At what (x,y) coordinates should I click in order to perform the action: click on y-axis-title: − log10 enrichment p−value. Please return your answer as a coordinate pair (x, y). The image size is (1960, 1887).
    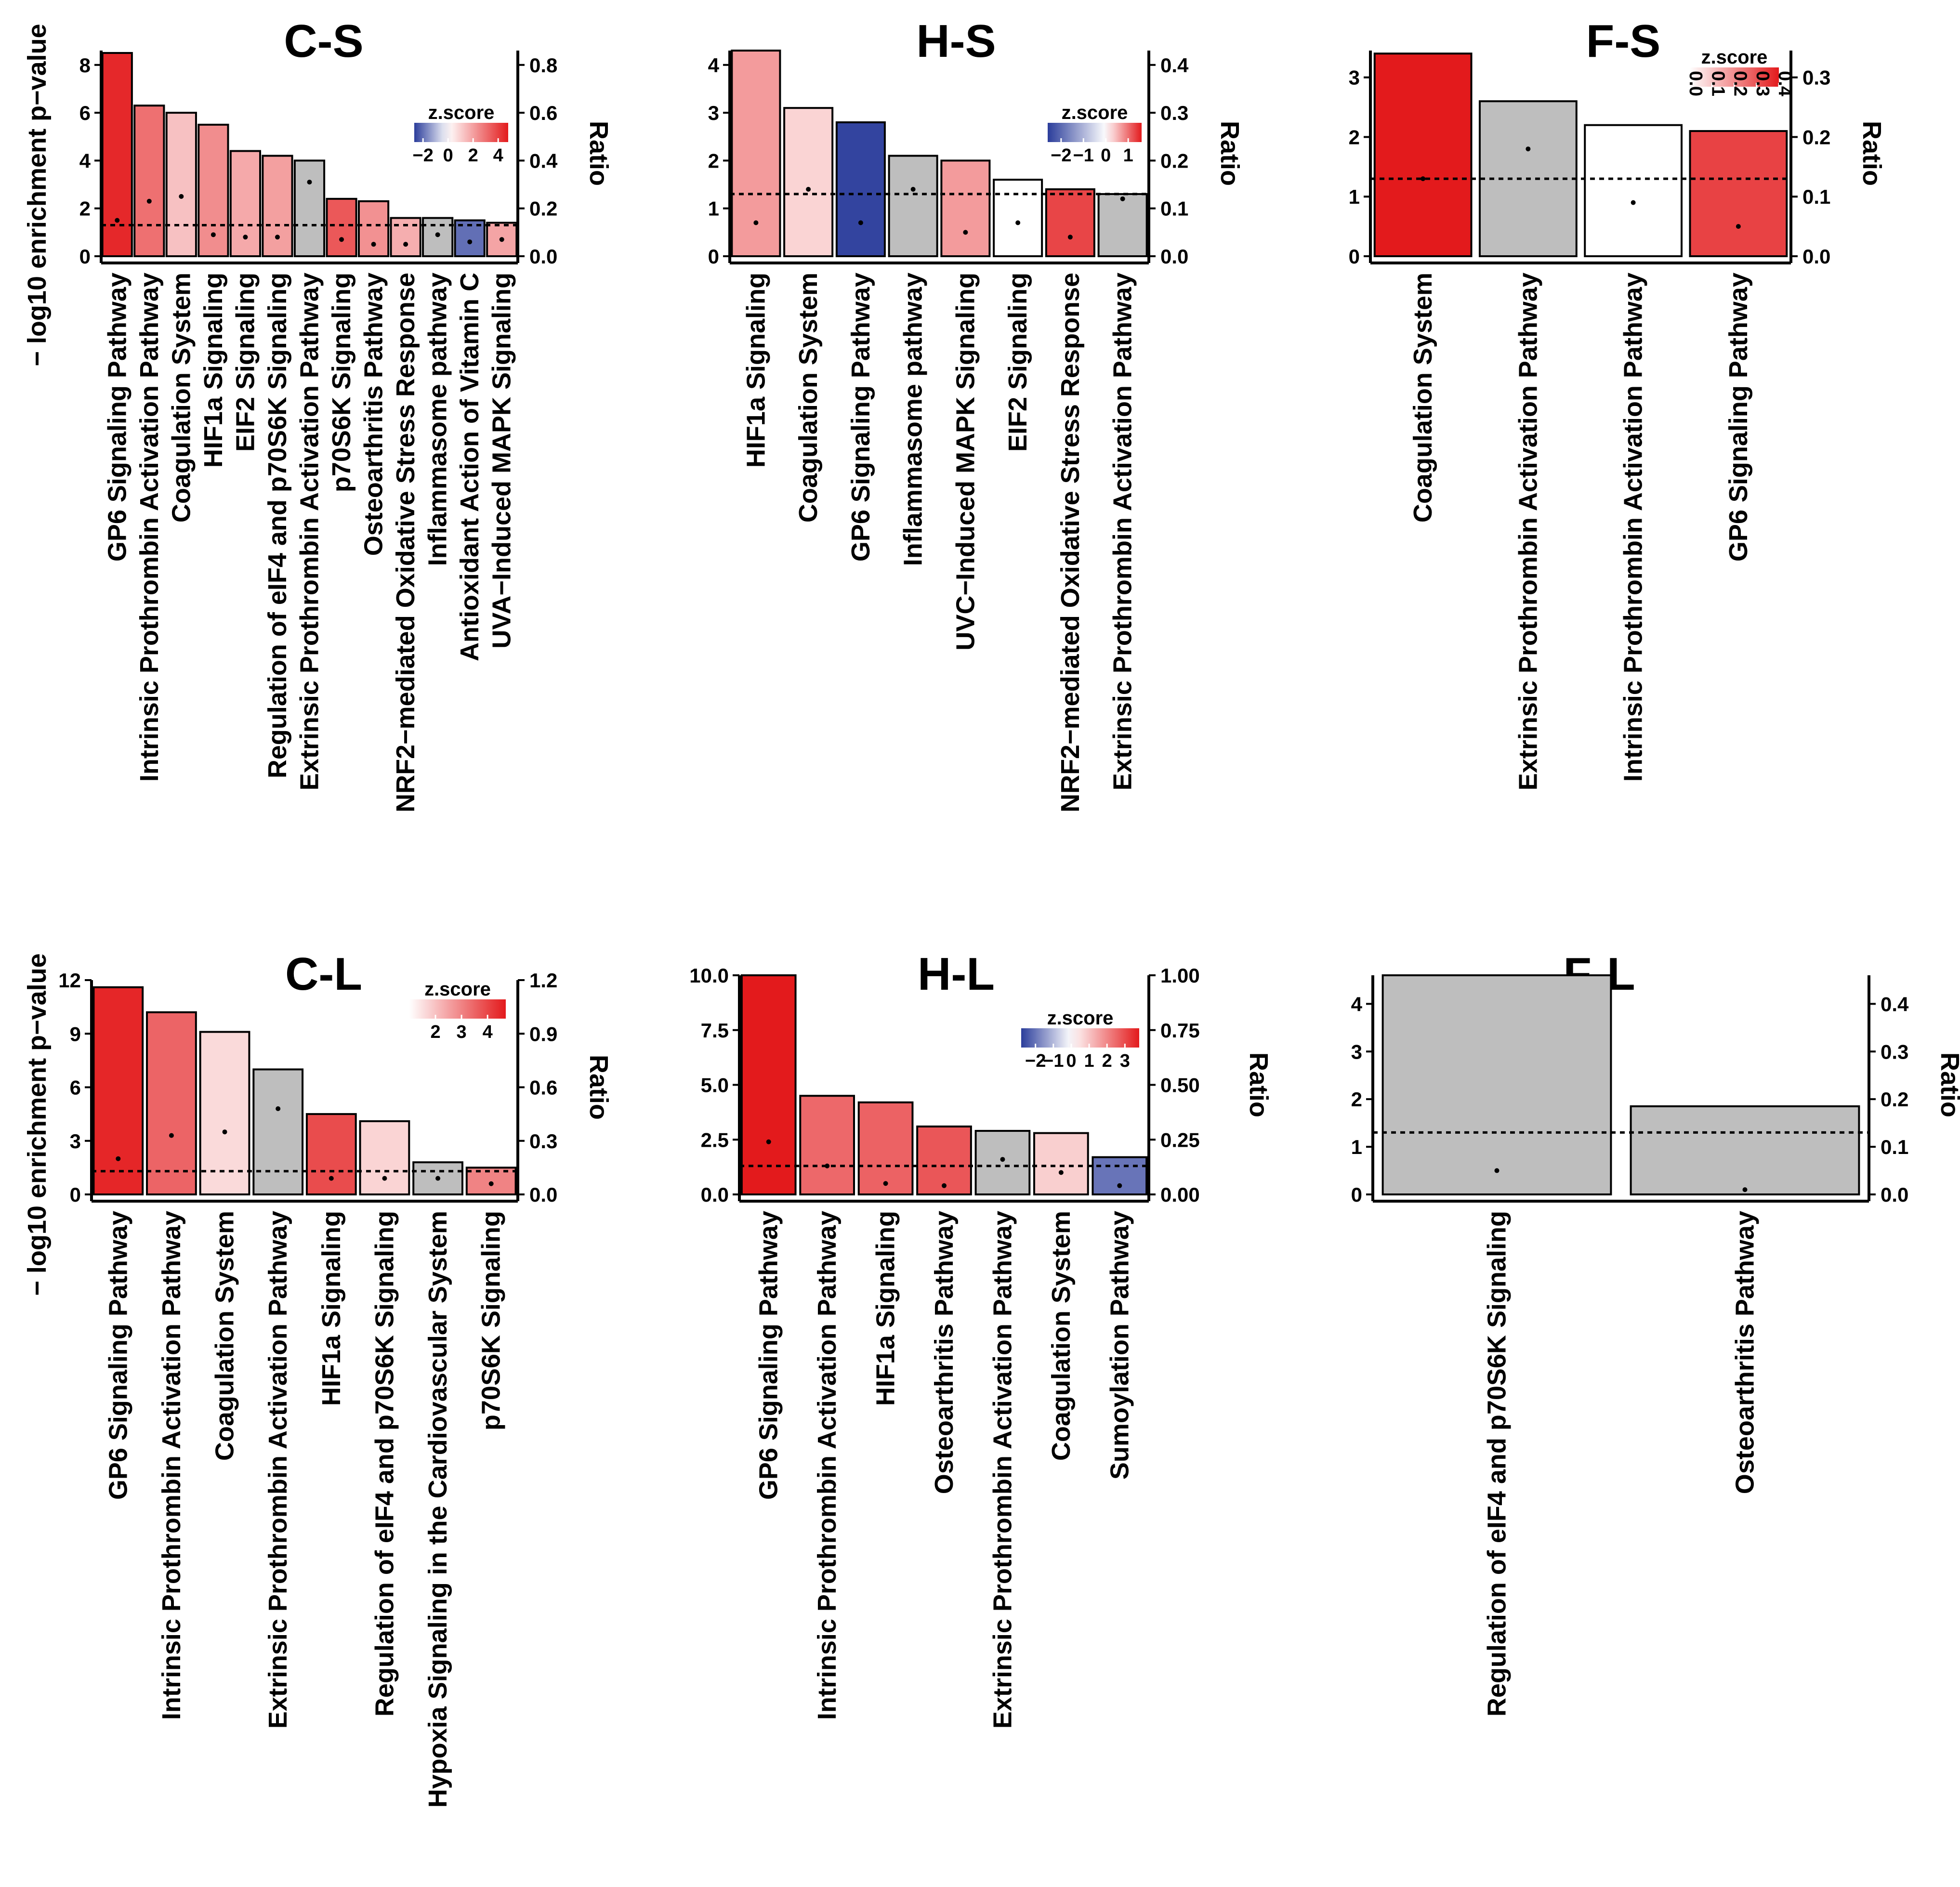
    Looking at the image, I should click on (37, 1125).